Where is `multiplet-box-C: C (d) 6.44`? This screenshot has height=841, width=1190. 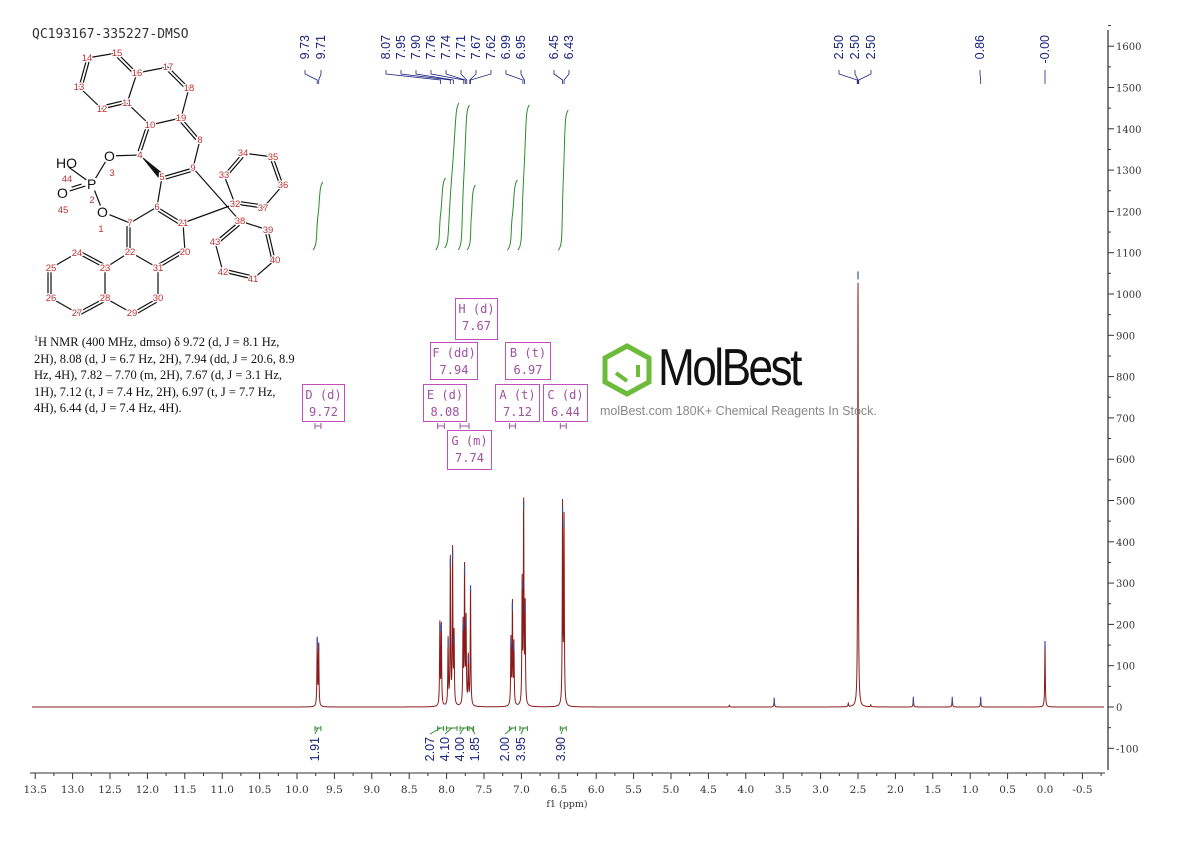
multiplet-box-C: C (d) 6.44 is located at coordinates (565, 403).